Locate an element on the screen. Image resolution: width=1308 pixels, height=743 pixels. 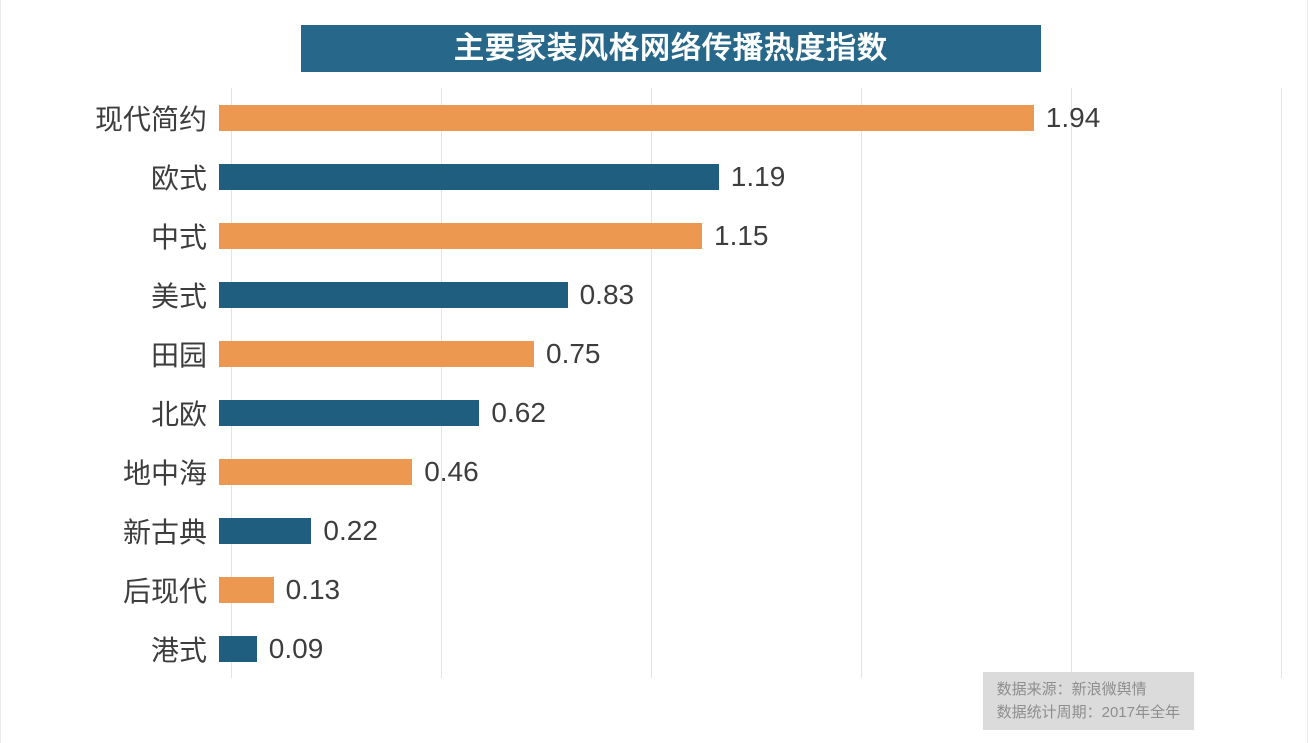
bar-track: 0.75 is located at coordinates (744, 353).